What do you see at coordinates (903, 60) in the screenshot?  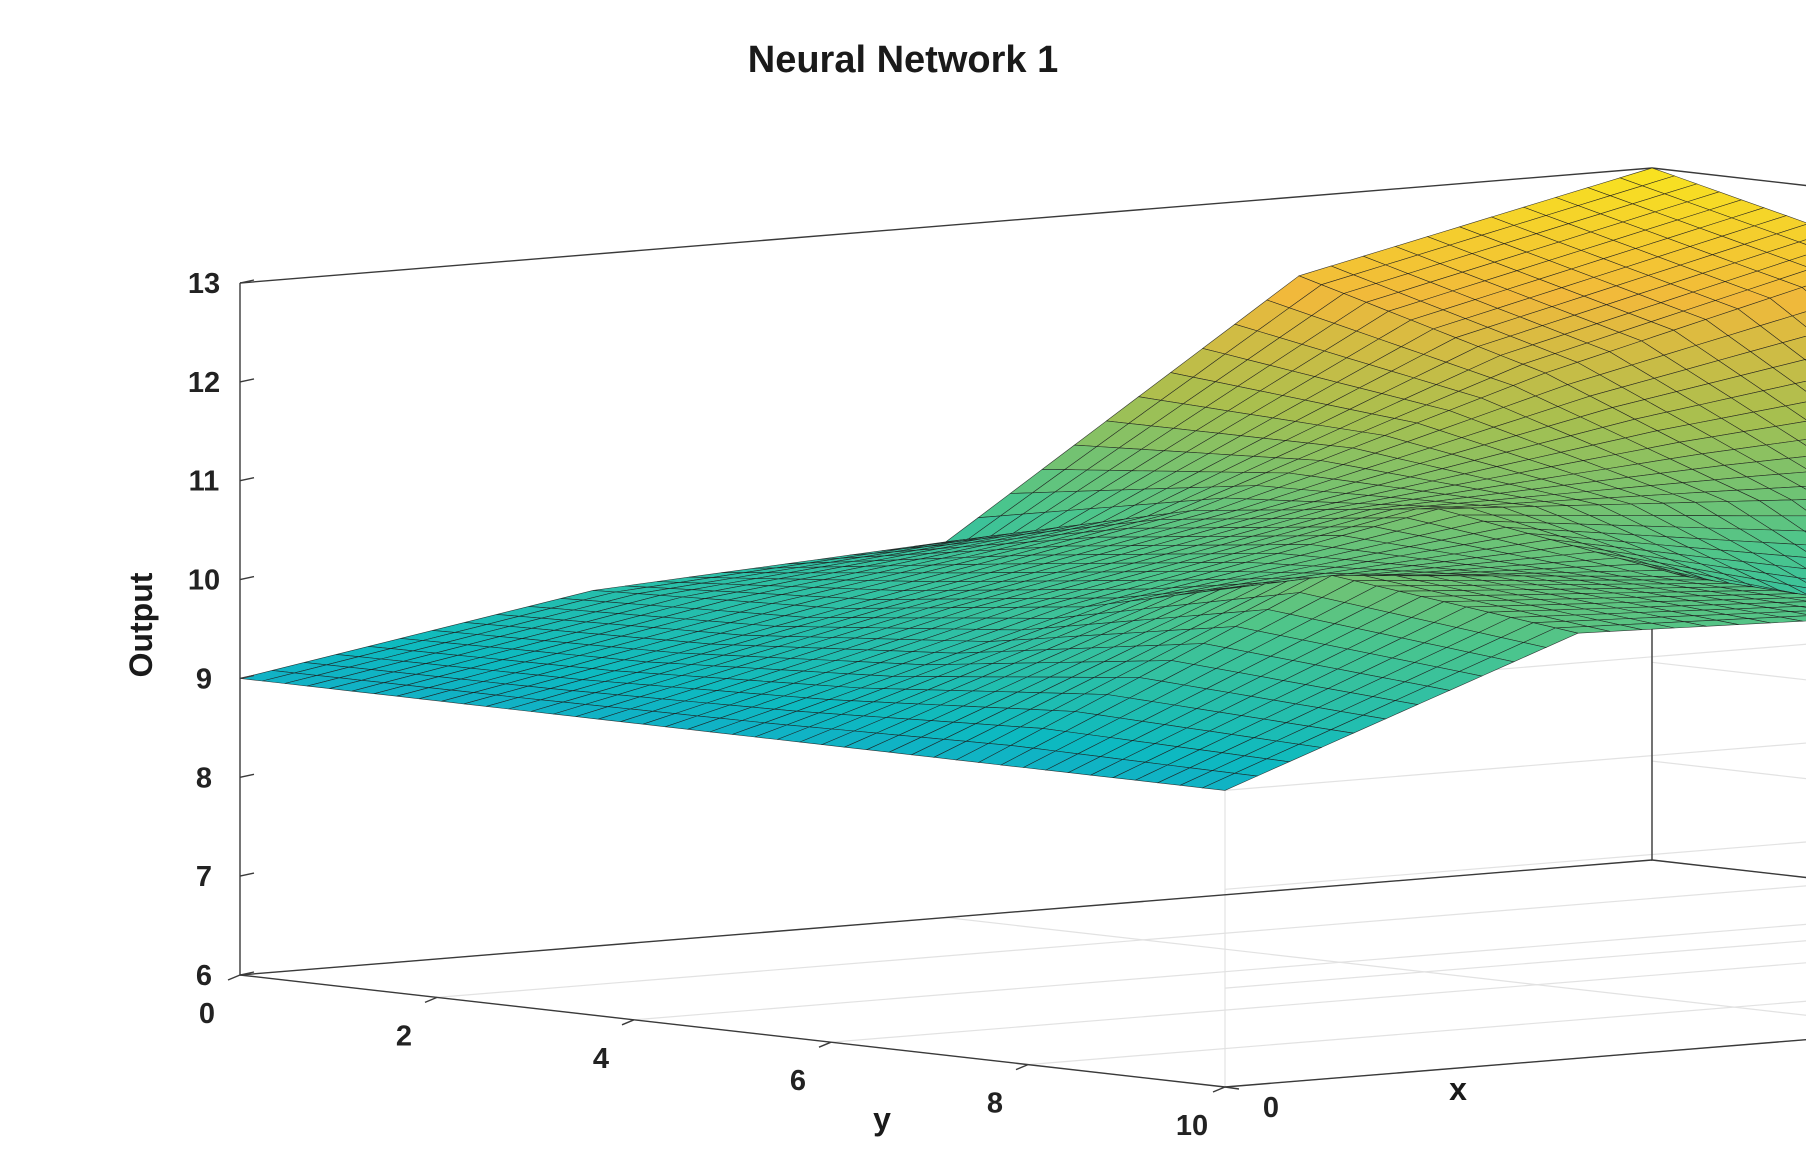 I see `chart-title: Neural Network 1` at bounding box center [903, 60].